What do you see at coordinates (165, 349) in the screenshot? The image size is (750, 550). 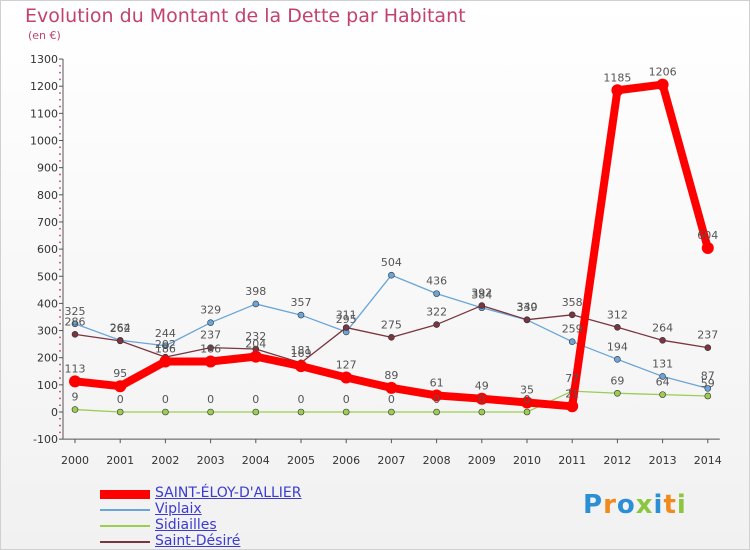 I see `data-label: 186` at bounding box center [165, 349].